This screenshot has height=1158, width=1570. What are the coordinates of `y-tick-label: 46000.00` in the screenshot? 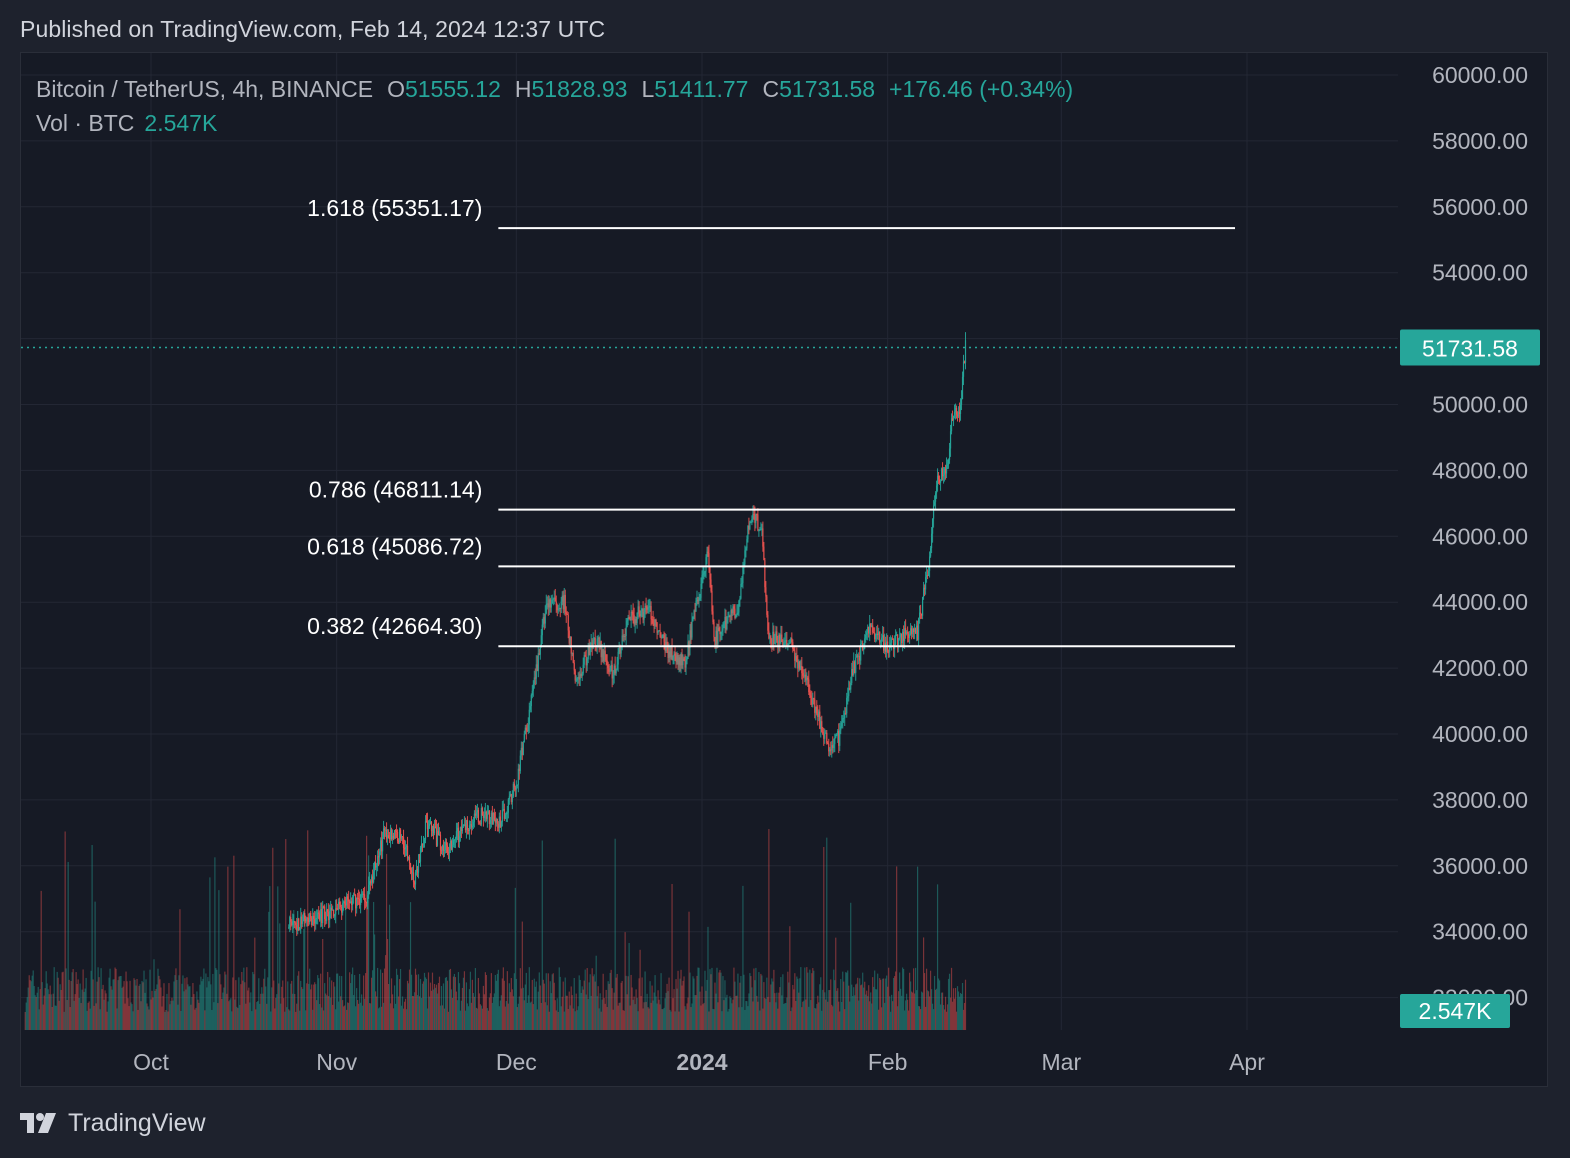 It's located at (1480, 536).